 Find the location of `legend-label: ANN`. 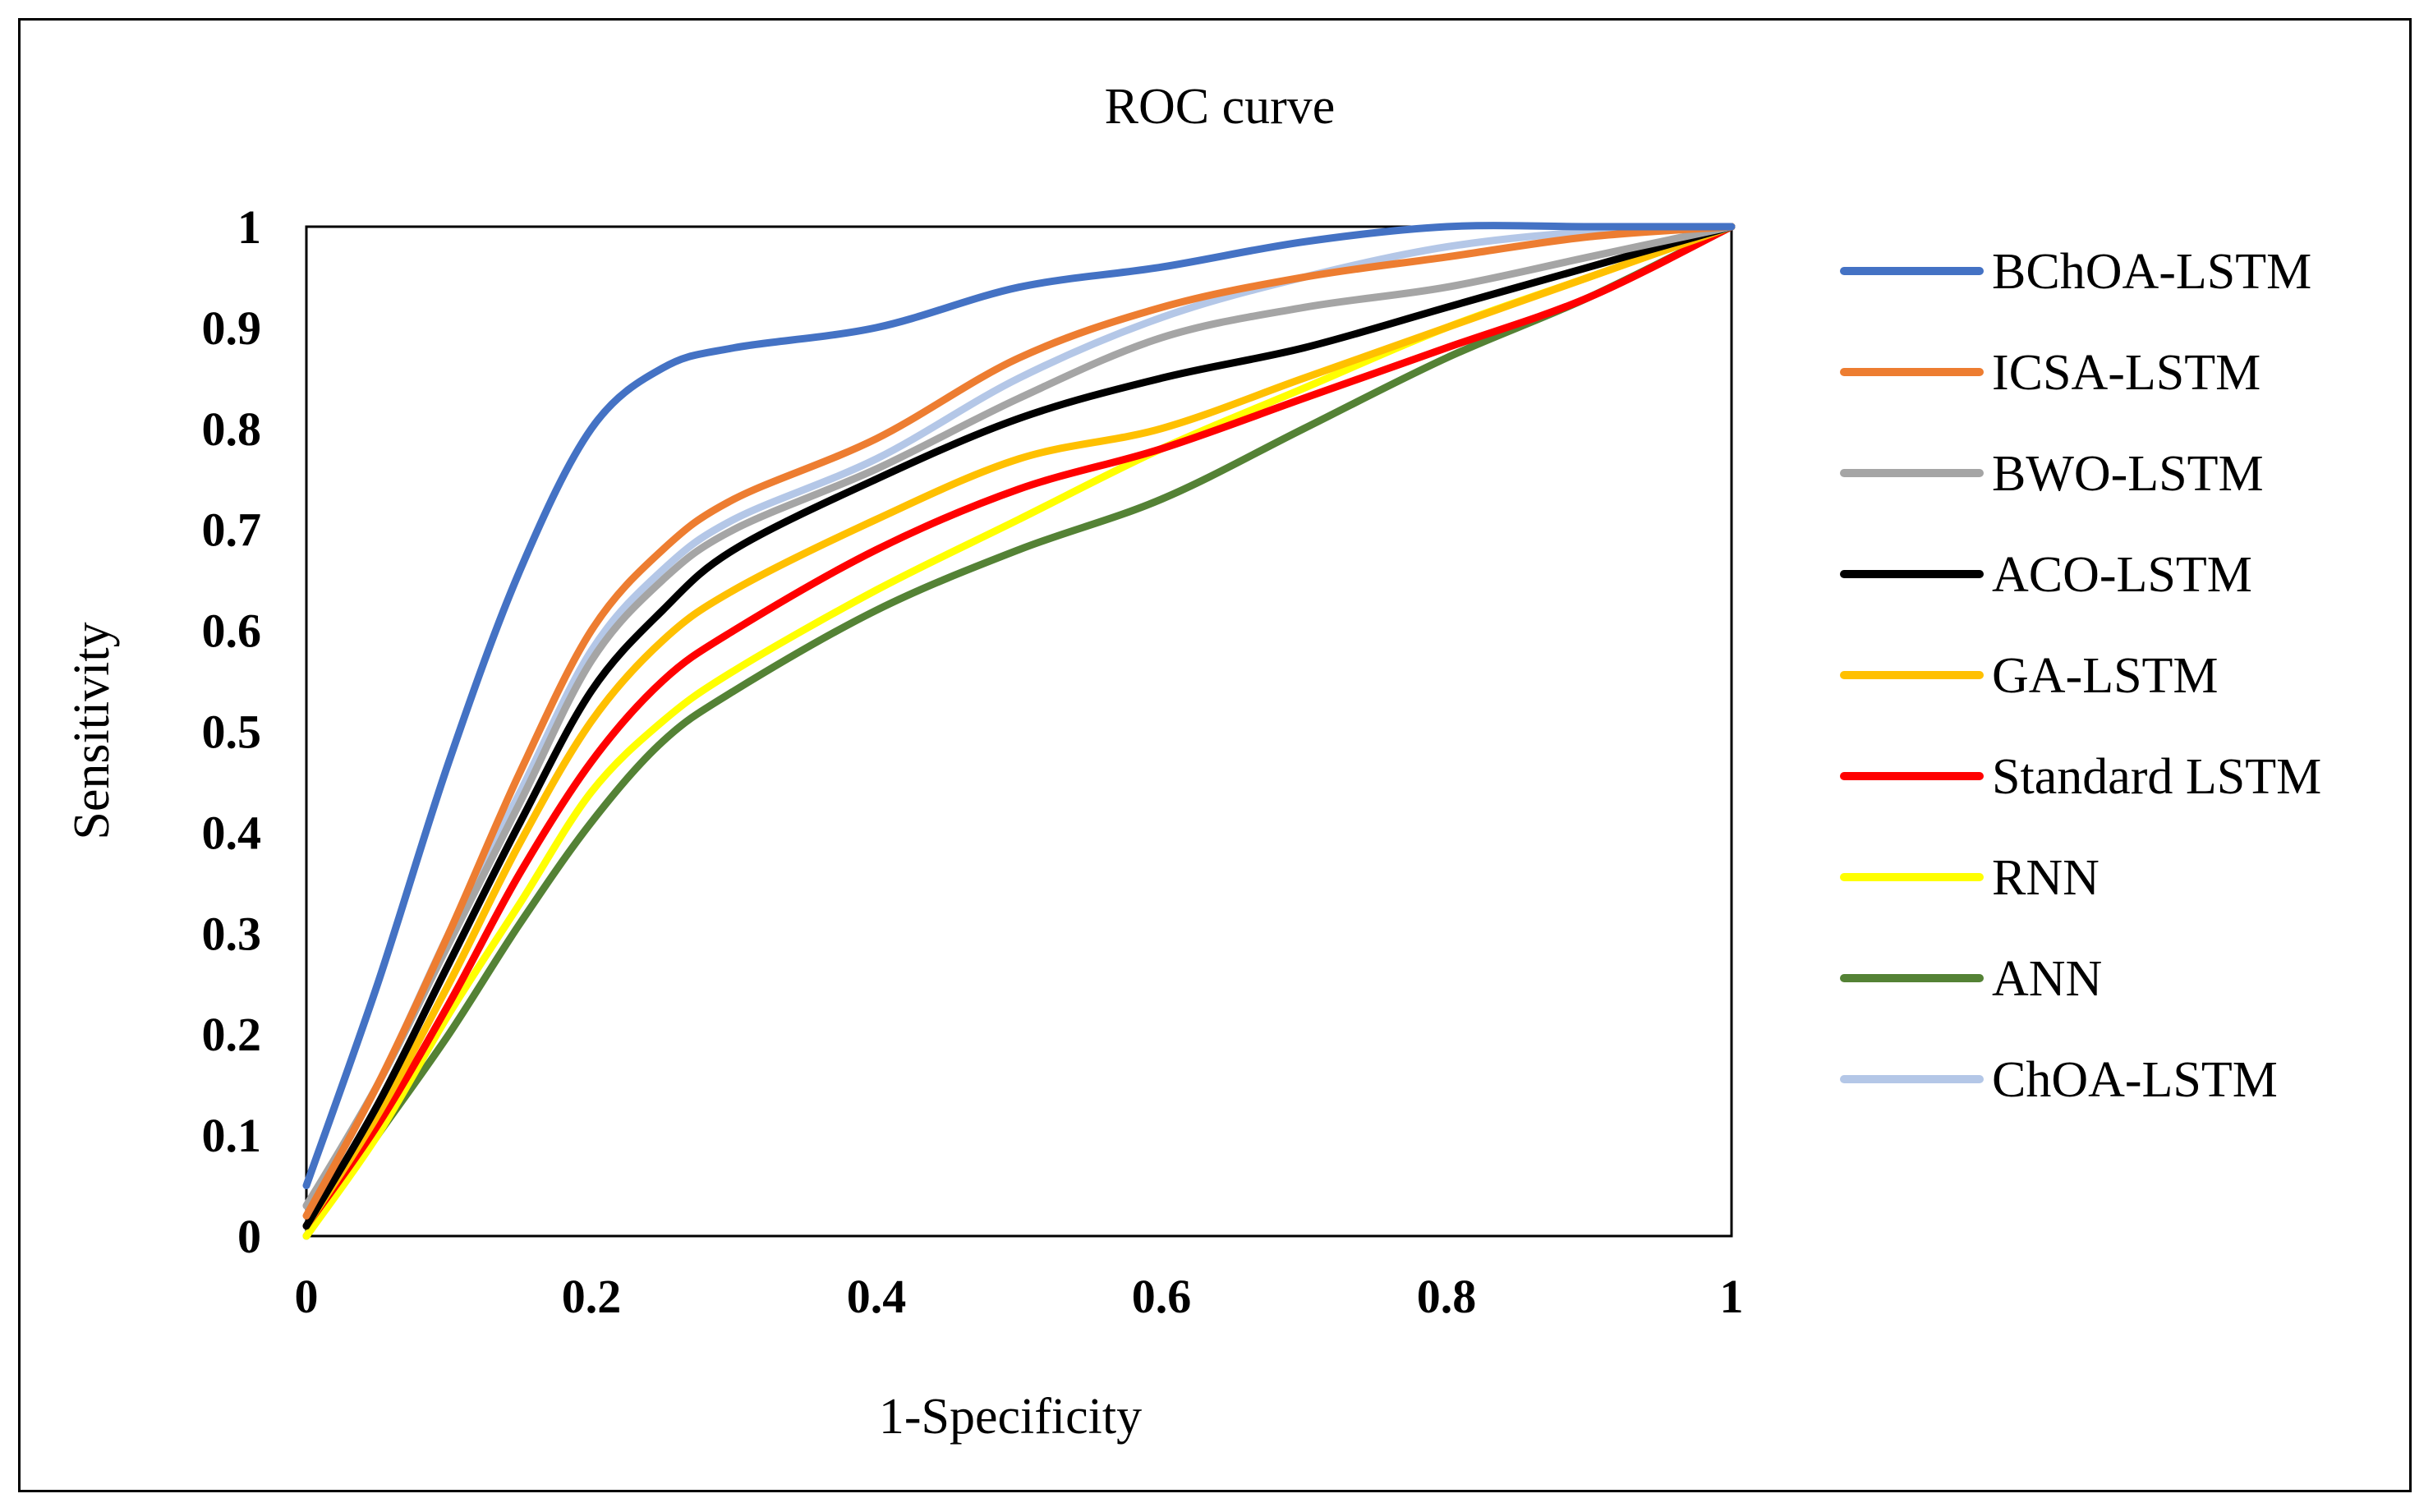

legend-label: ANN is located at coordinates (2047, 979).